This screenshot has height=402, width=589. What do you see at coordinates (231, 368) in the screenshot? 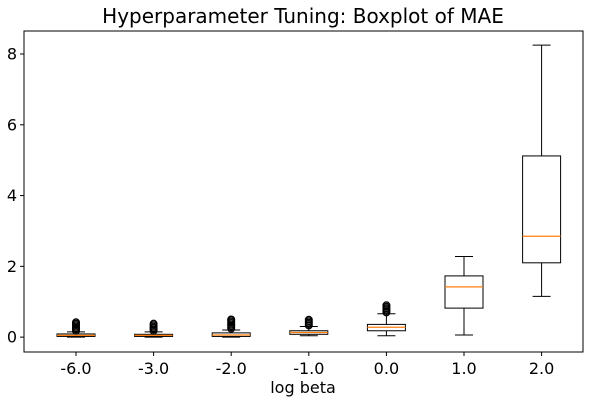
I see `x-tick-label: -2.0` at bounding box center [231, 368].